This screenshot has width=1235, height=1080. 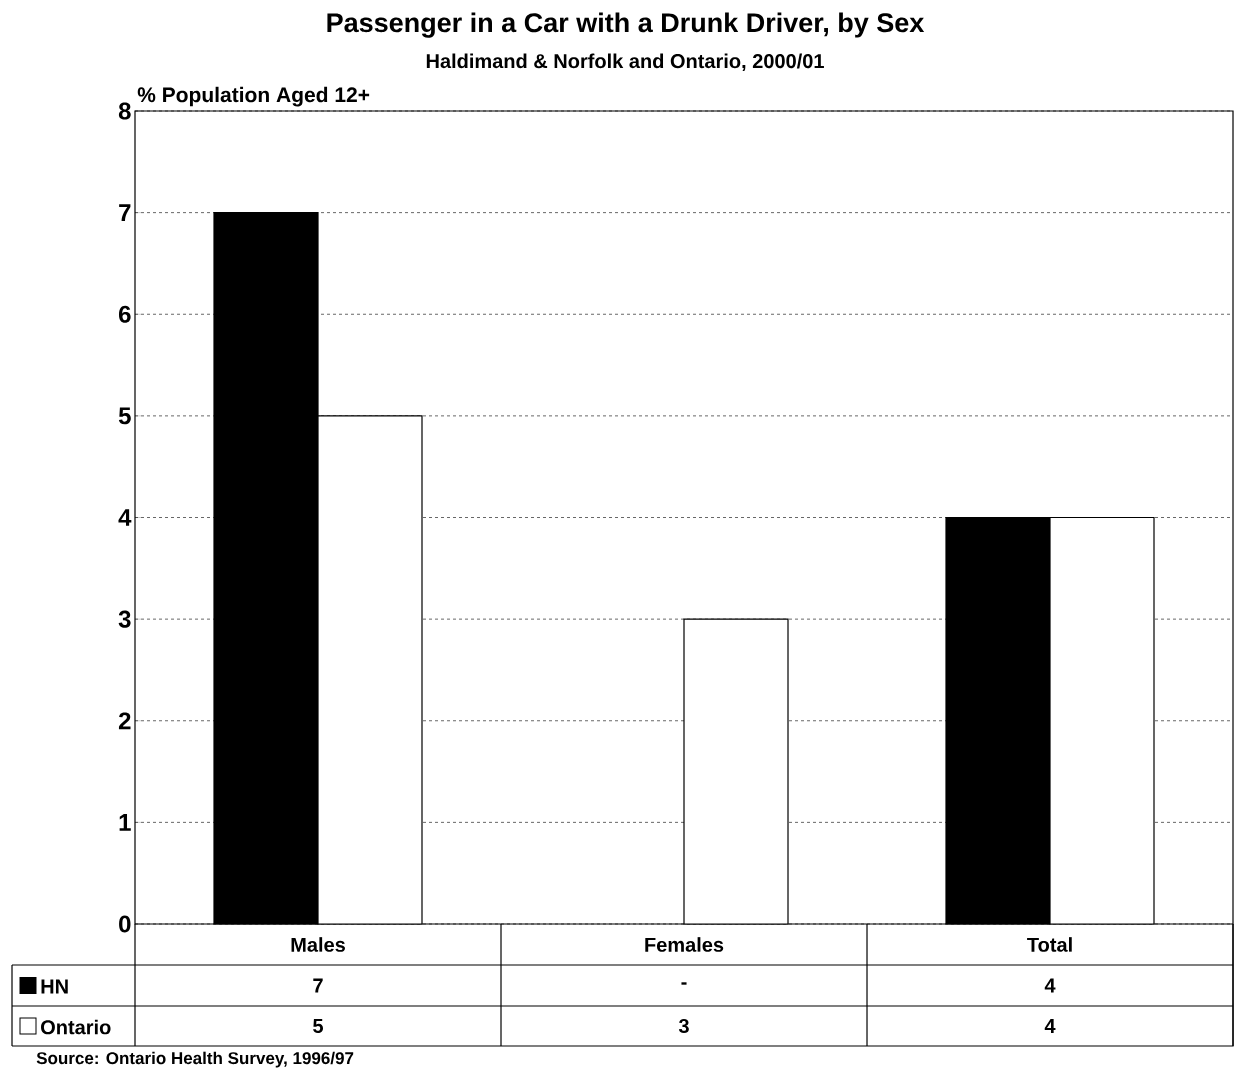 What do you see at coordinates (683, 1026) in the screenshot?
I see `data-label: 3` at bounding box center [683, 1026].